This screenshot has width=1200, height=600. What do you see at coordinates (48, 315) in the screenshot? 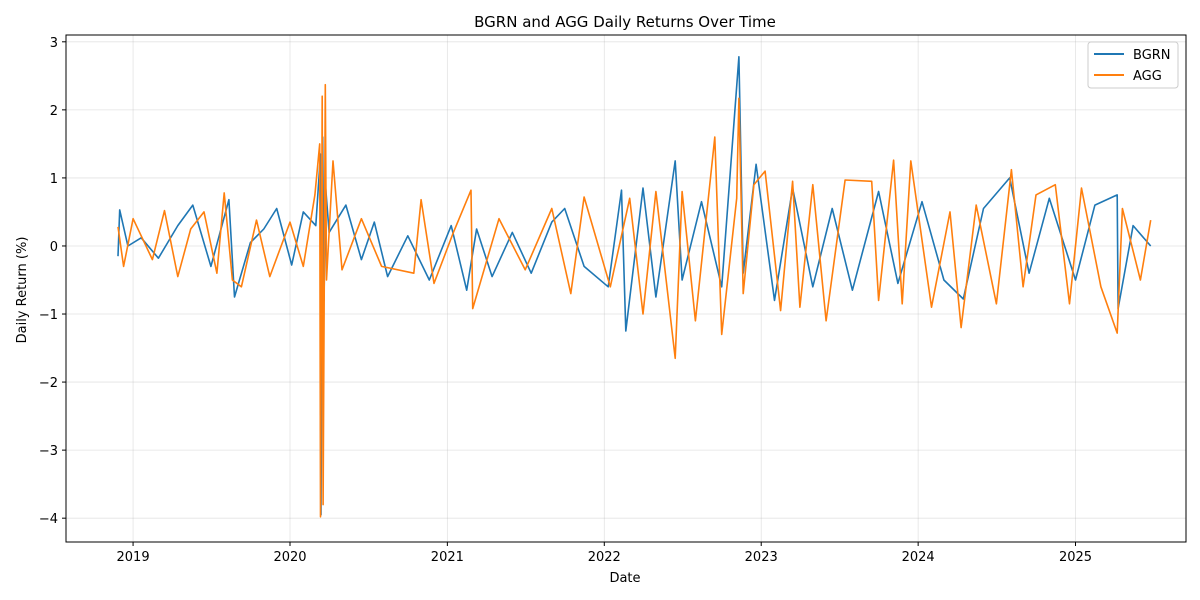
I see `y-tick-label: −1` at bounding box center [48, 315].